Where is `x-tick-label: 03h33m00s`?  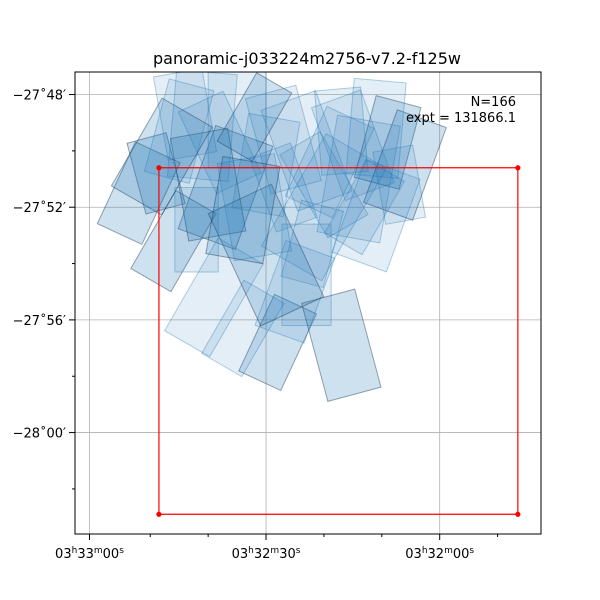 x-tick-label: 03h33m00s is located at coordinates (89, 554).